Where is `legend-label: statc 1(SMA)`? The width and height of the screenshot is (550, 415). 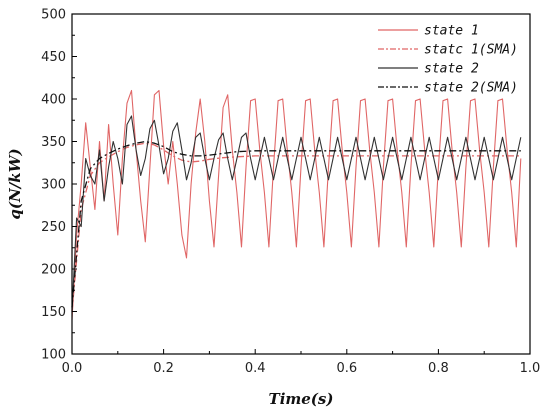
legend-label: statc 1(SMA) is located at coordinates (471, 50).